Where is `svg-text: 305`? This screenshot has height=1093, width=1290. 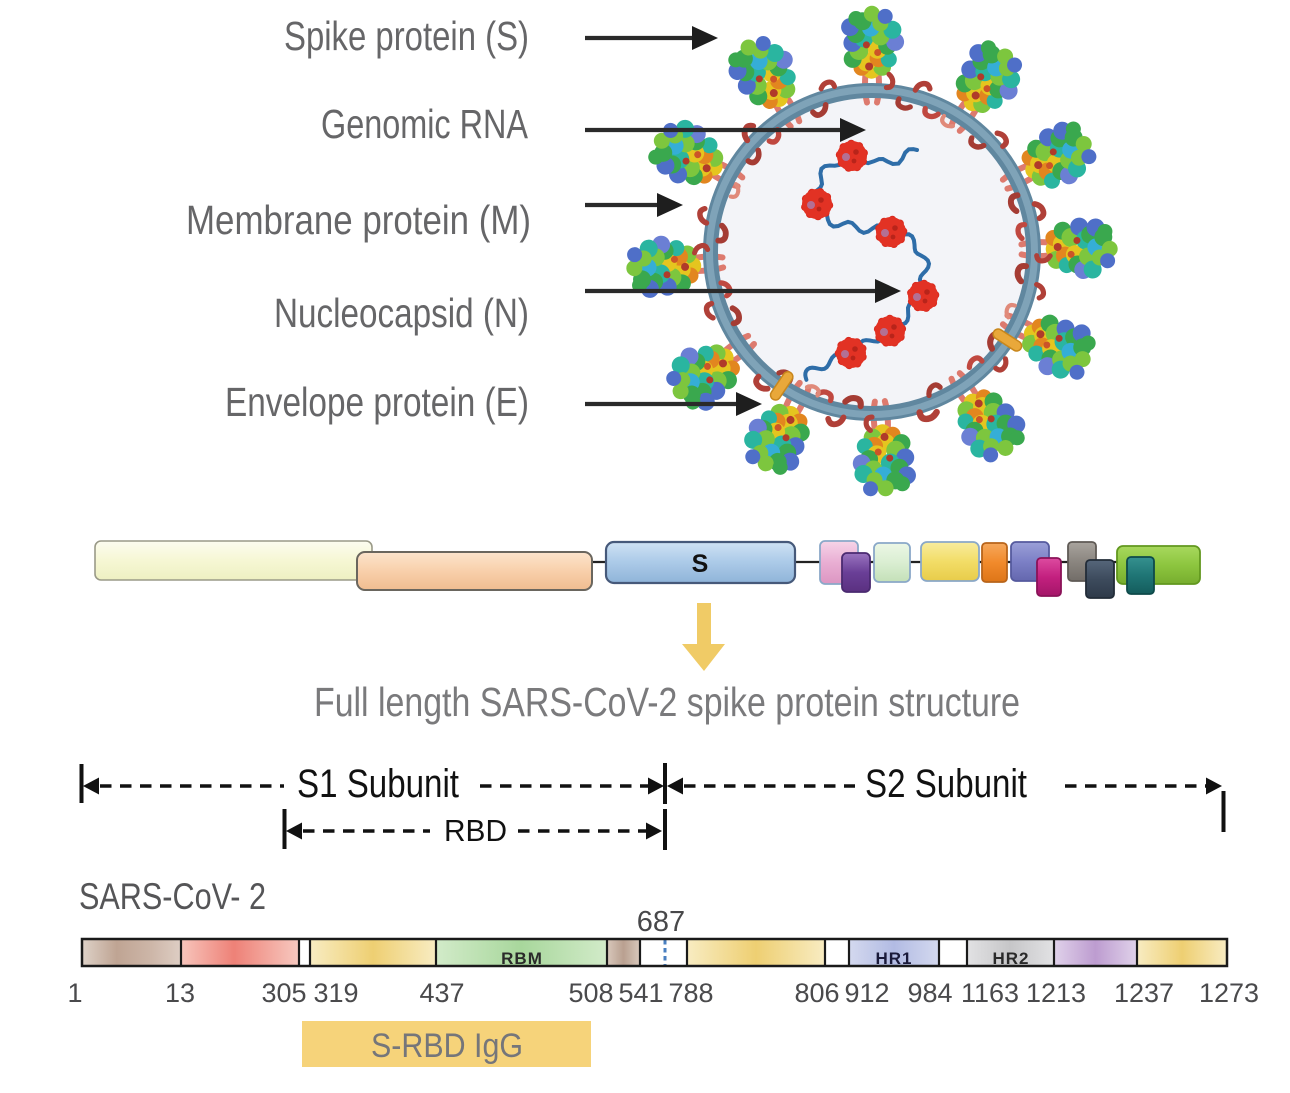 svg-text: 305 is located at coordinates (283, 993).